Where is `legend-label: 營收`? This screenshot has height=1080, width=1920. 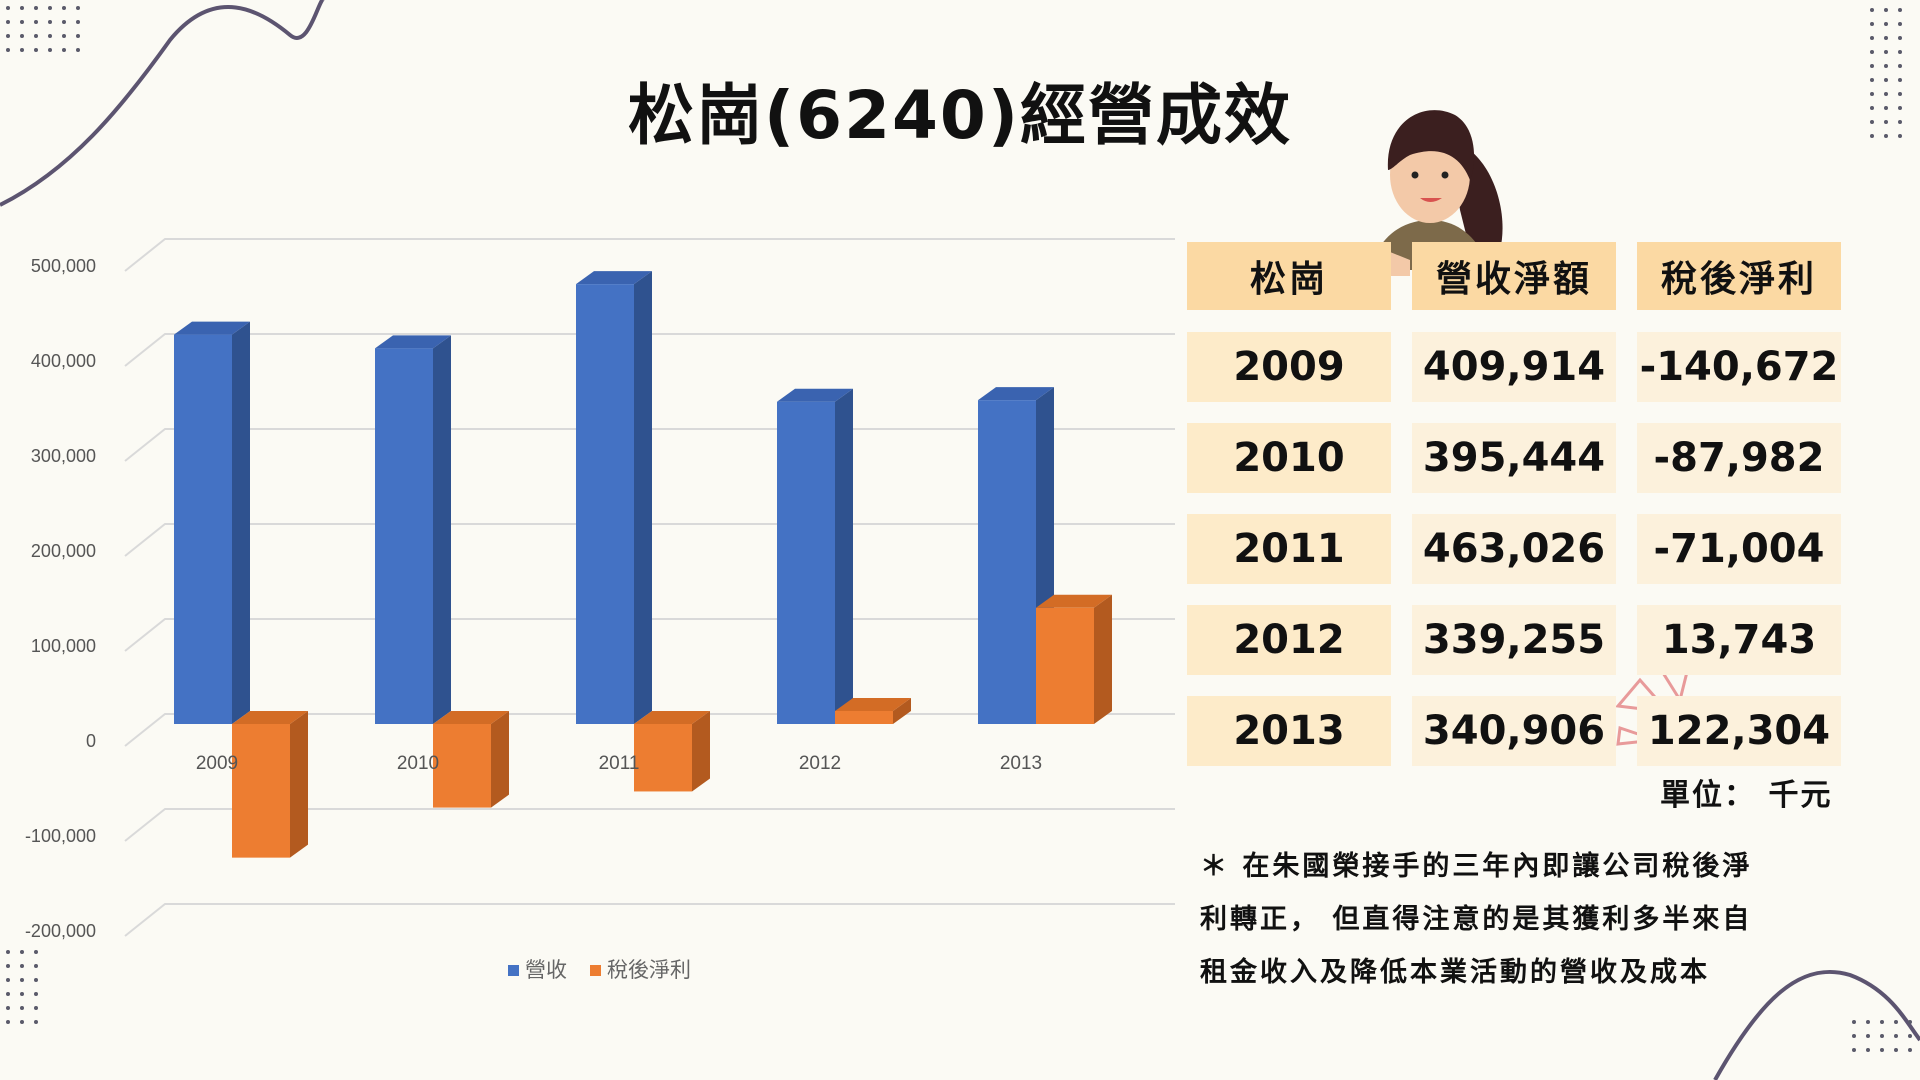 legend-label: 營收 is located at coordinates (546, 970).